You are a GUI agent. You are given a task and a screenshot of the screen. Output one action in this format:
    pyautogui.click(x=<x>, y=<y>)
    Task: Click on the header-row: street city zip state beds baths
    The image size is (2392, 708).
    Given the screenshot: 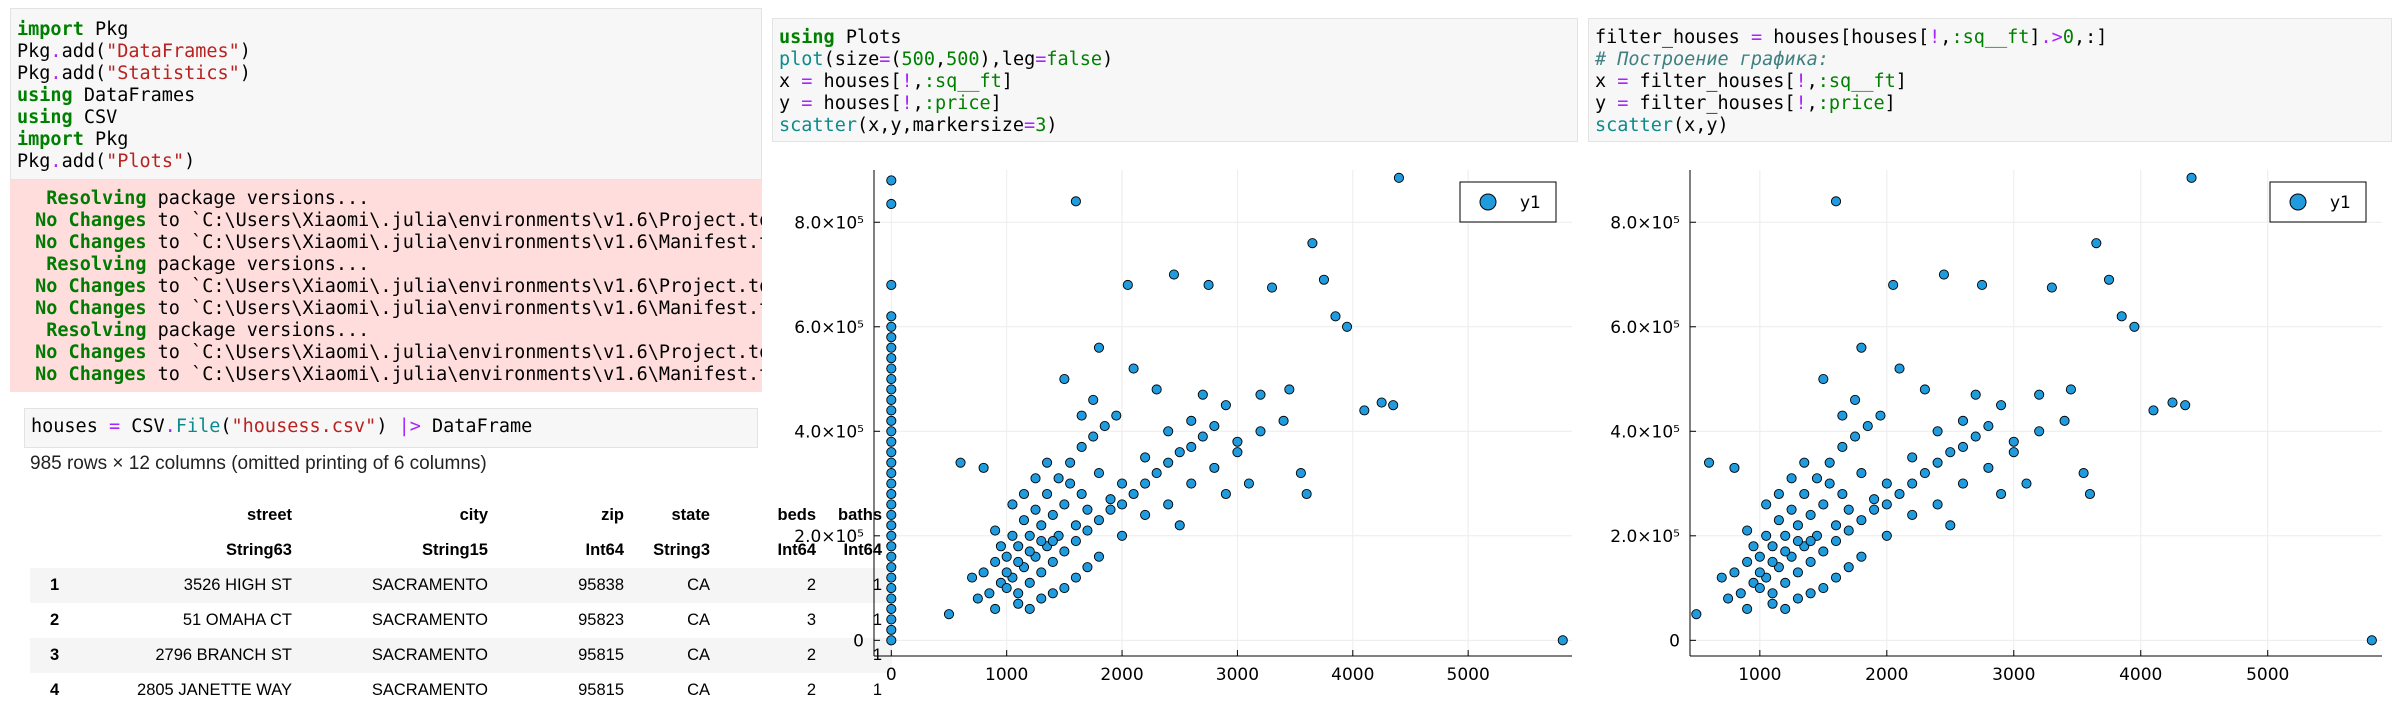 What is the action you would take?
    pyautogui.click(x=461, y=515)
    